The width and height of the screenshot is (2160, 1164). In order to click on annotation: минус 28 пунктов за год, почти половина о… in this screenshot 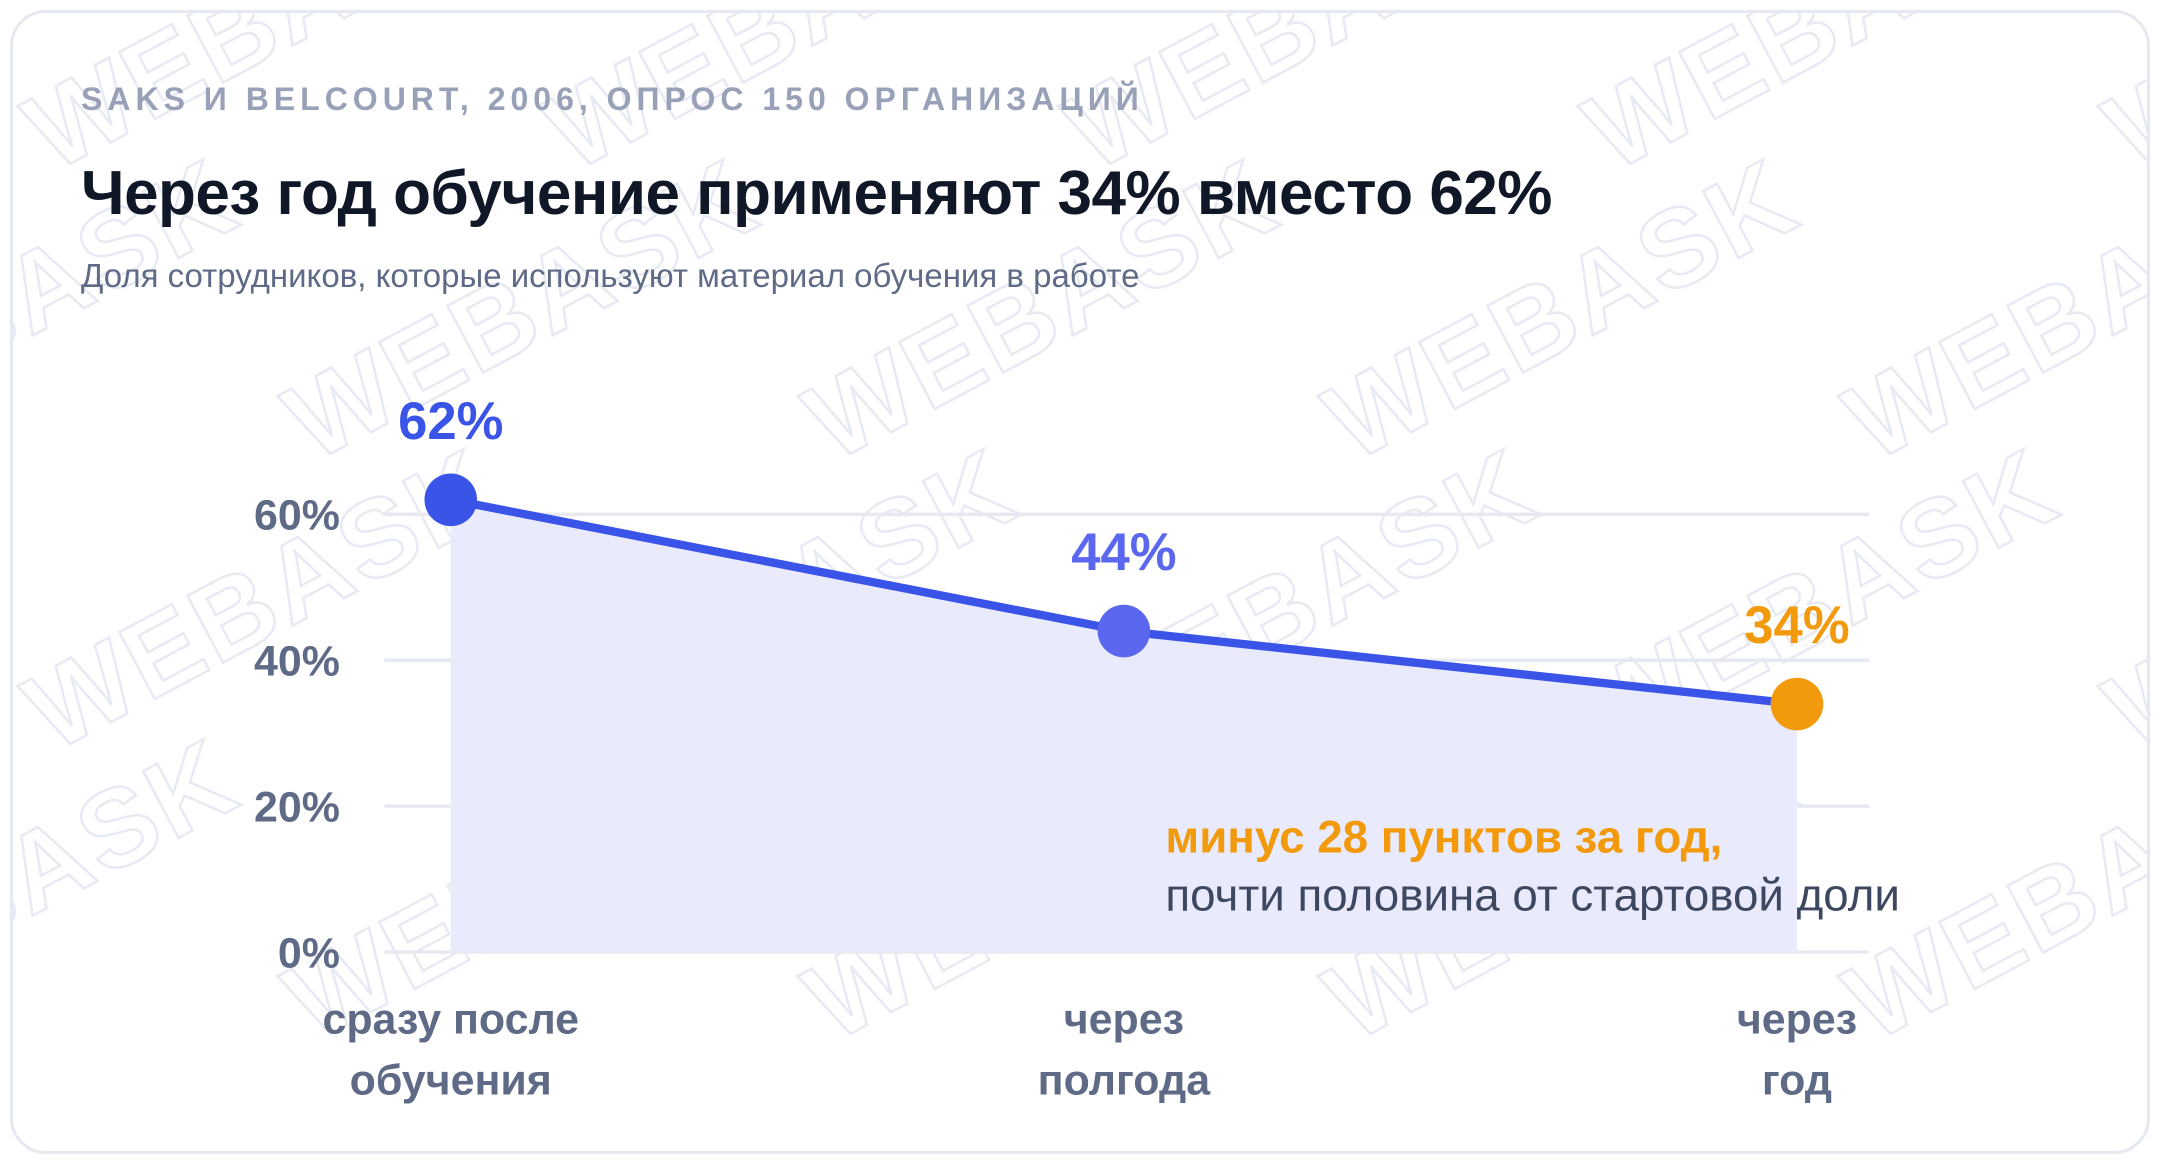, I will do `click(1532, 865)`.